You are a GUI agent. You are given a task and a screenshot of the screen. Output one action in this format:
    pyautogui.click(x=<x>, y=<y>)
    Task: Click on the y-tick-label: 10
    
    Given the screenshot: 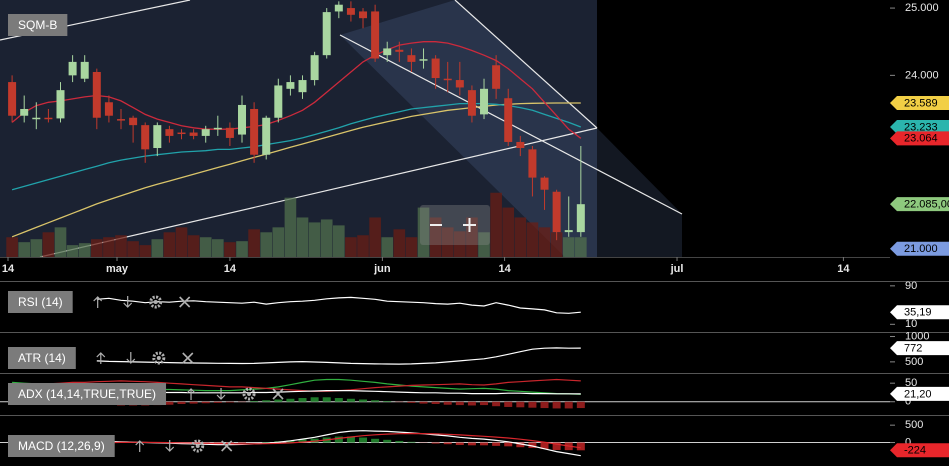 What is the action you would take?
    pyautogui.click(x=911, y=324)
    